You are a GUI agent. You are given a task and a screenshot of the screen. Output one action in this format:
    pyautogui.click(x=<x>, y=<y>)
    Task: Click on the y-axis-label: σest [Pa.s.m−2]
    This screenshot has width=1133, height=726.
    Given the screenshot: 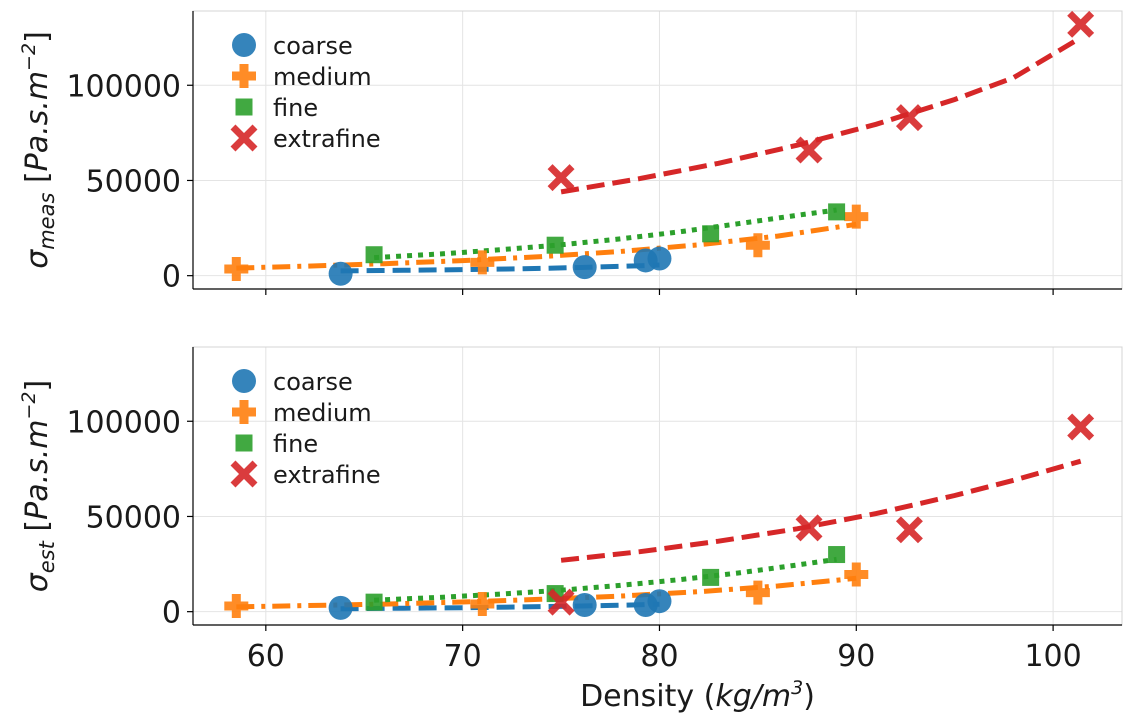 What is the action you would take?
    pyautogui.click(x=38, y=486)
    